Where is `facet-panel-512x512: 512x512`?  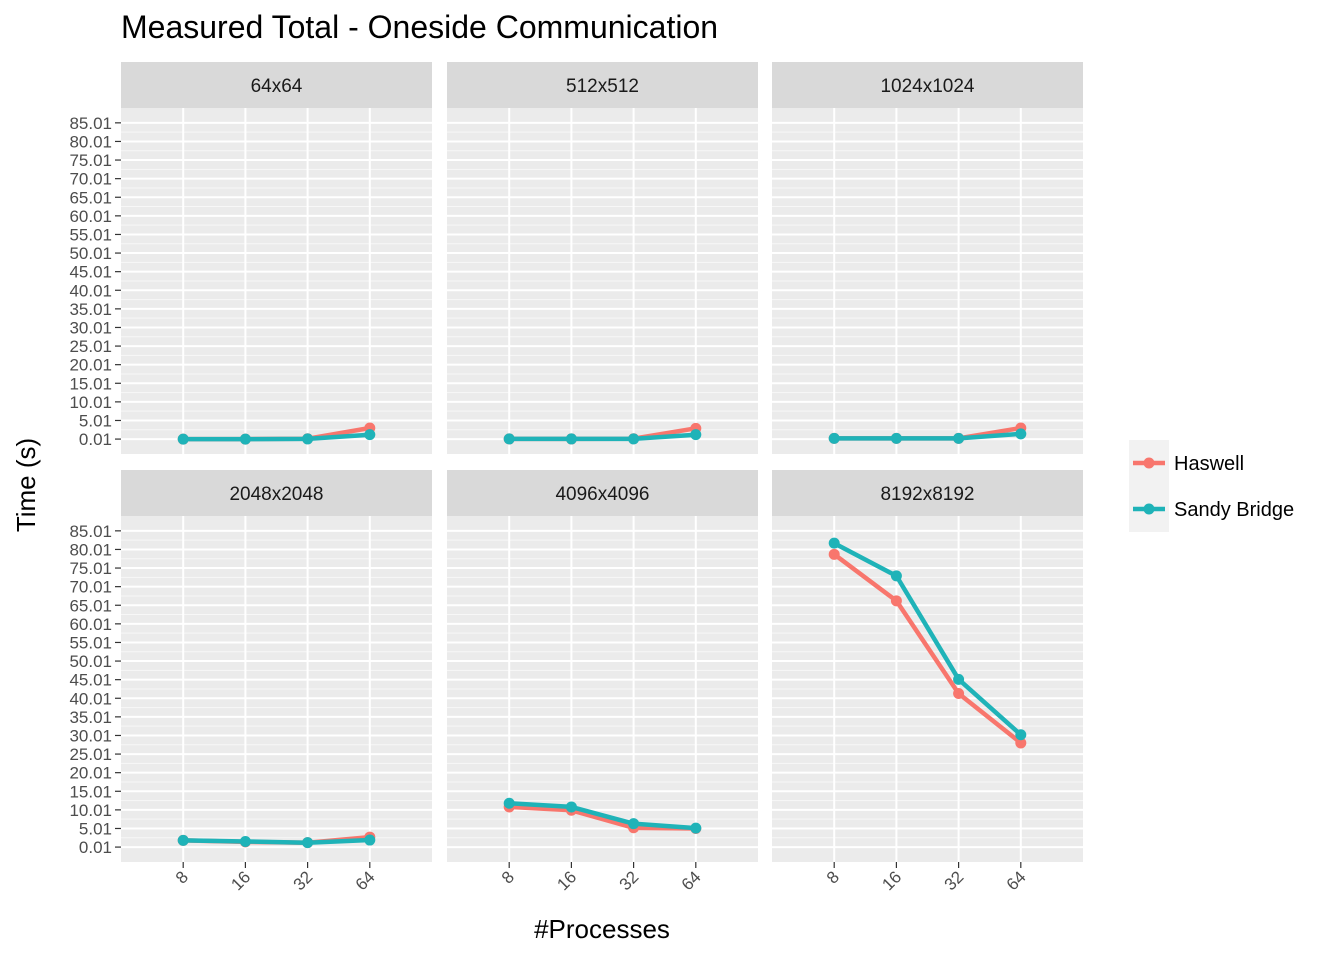 facet-panel-512x512: 512x512 is located at coordinates (602, 258).